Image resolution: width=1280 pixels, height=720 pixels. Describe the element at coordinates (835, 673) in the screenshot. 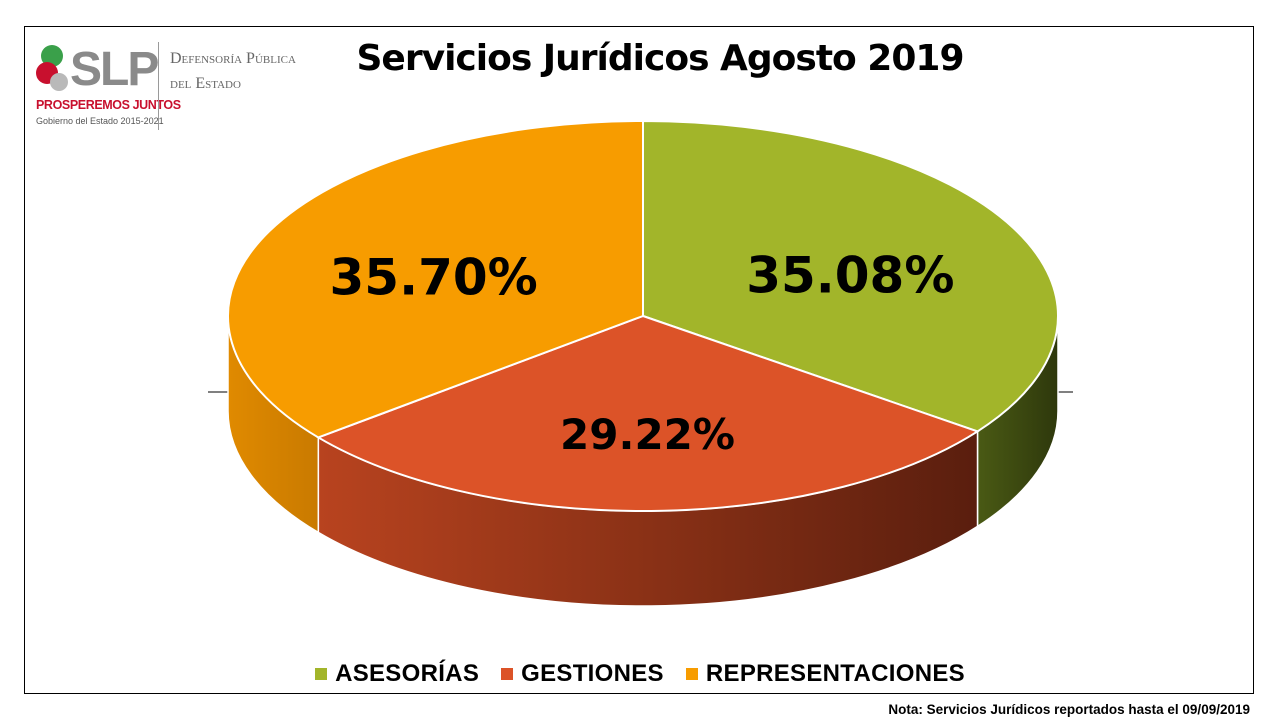

I see `legend-label: REPRESENTACIONES` at that location.